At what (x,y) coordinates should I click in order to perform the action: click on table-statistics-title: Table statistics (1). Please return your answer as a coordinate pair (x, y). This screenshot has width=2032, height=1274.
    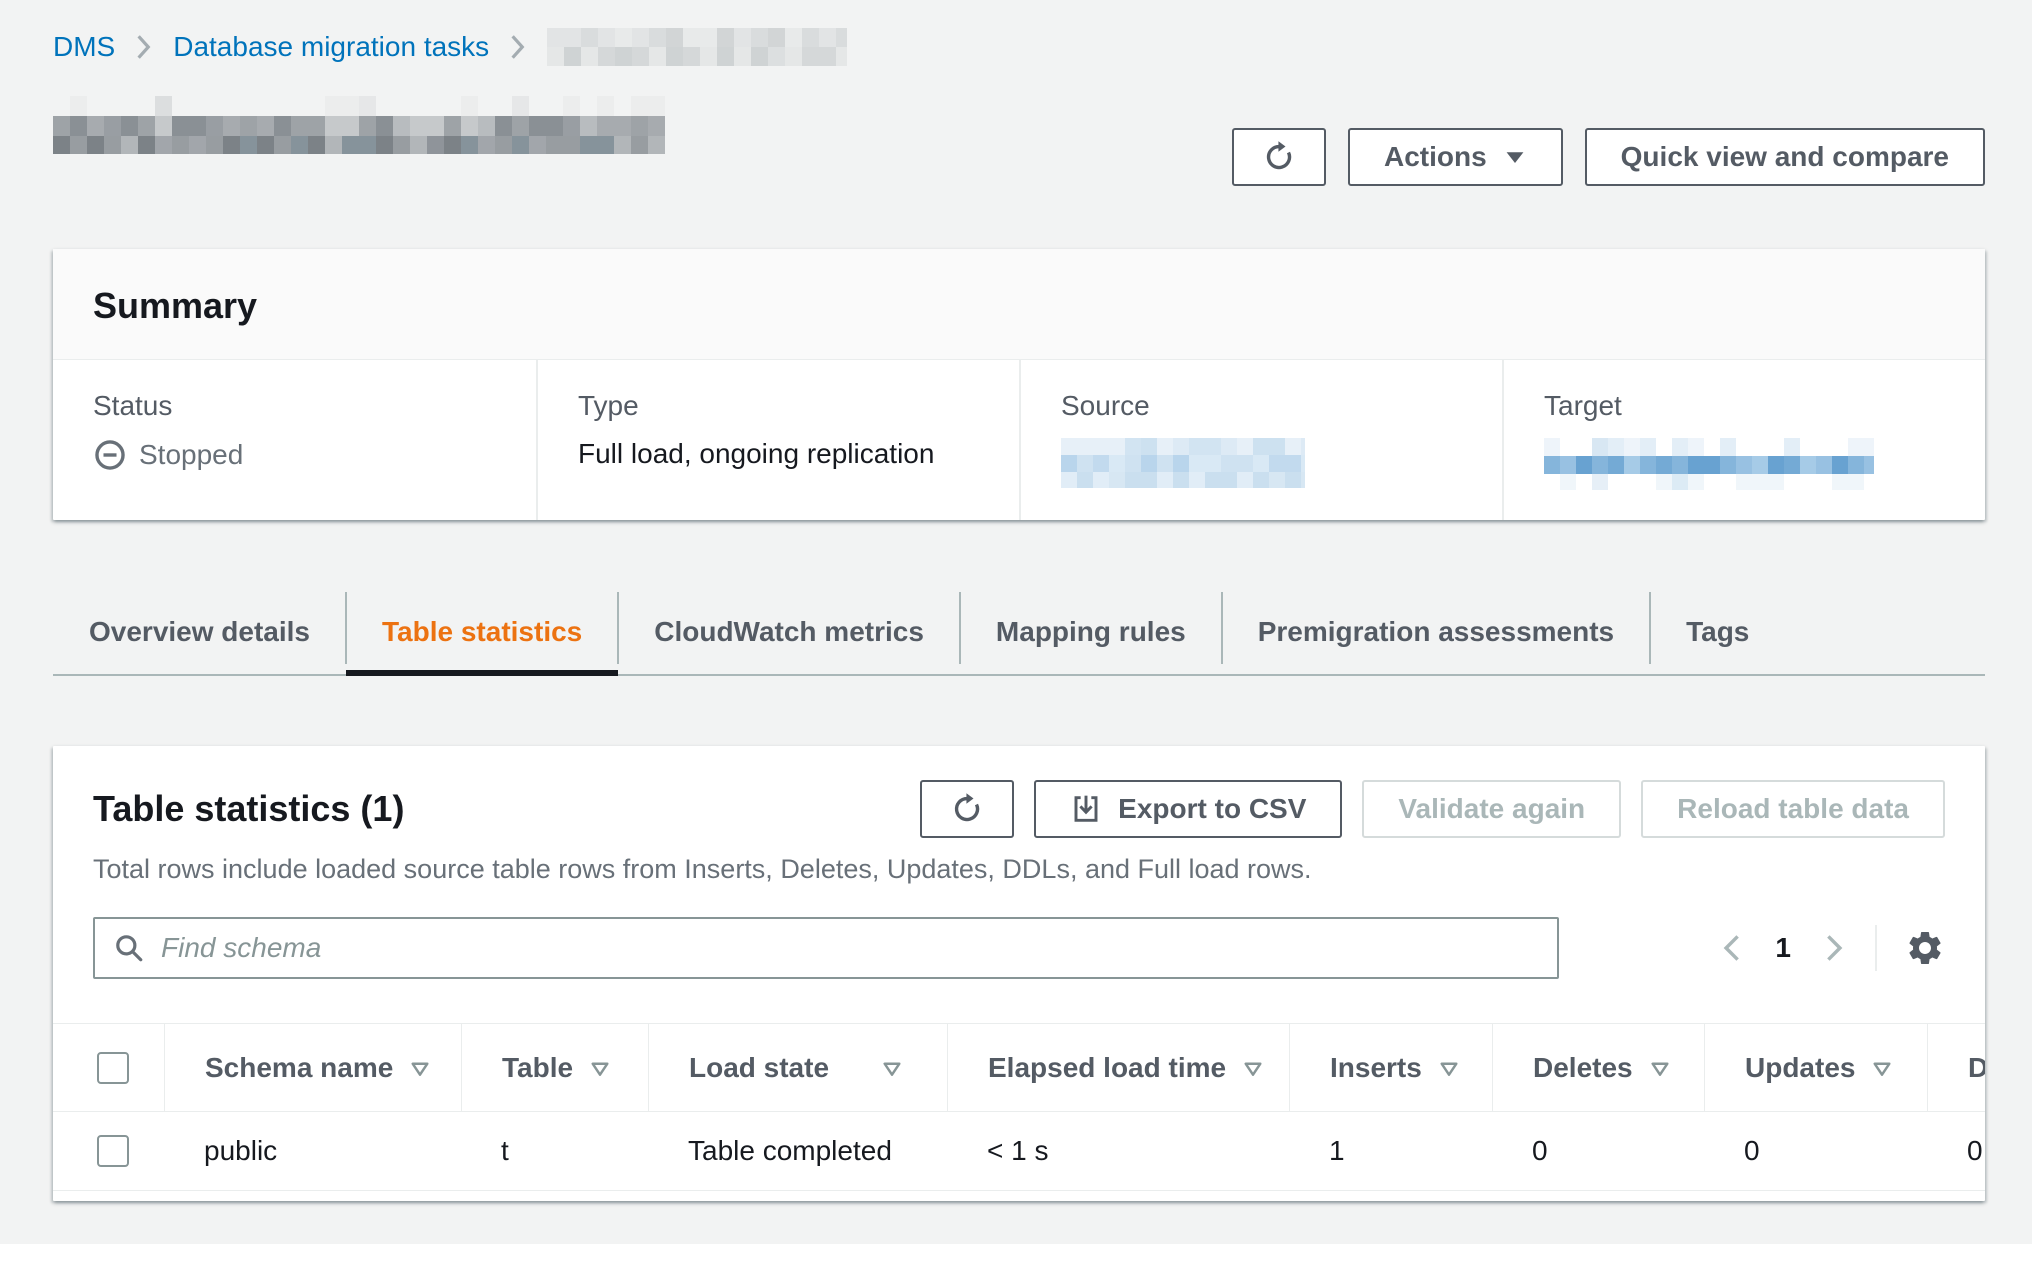
    Looking at the image, I should click on (249, 808).